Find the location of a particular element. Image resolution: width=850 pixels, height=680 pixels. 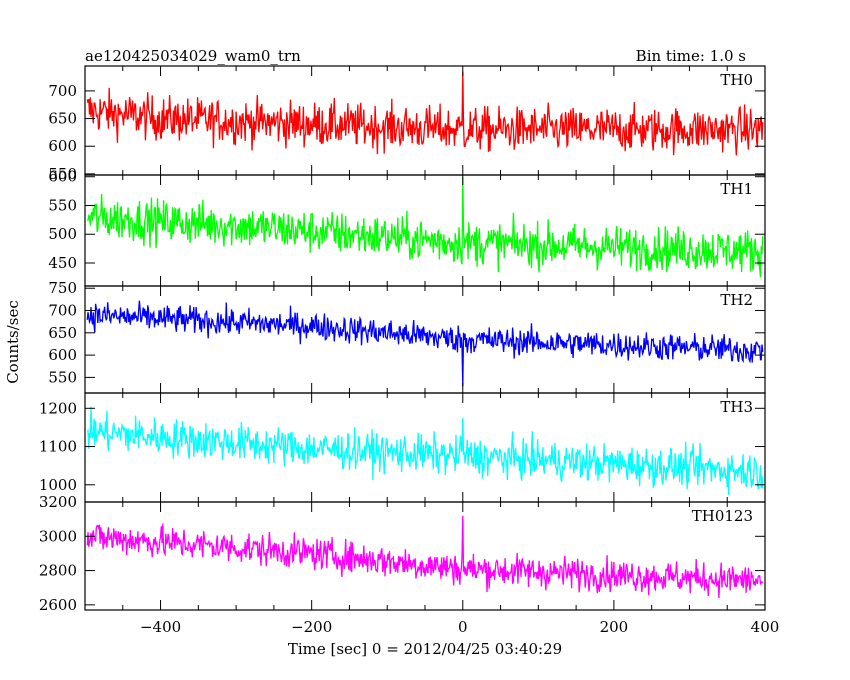

series-line-th3 is located at coordinates (425, 450).